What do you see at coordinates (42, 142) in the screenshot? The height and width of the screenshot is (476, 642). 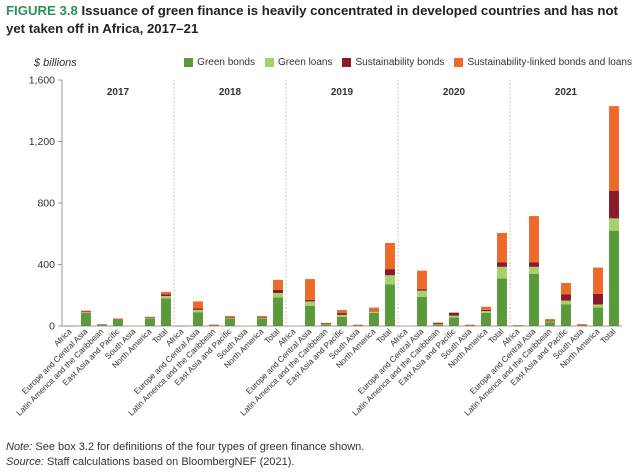 I see `y-tick-label: 1,200` at bounding box center [42, 142].